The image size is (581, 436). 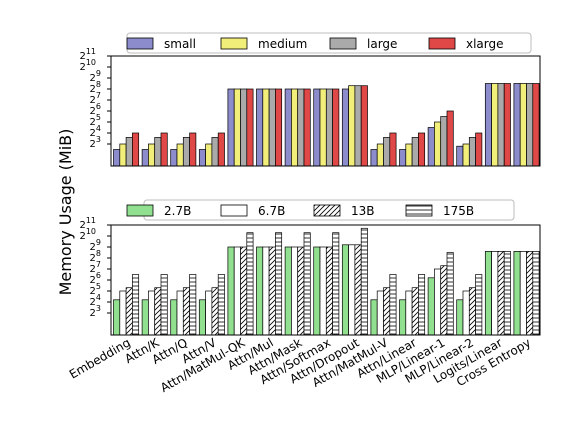 What do you see at coordinates (517, 293) in the screenshot?
I see `bar-2.7B-Cross Entropy` at bounding box center [517, 293].